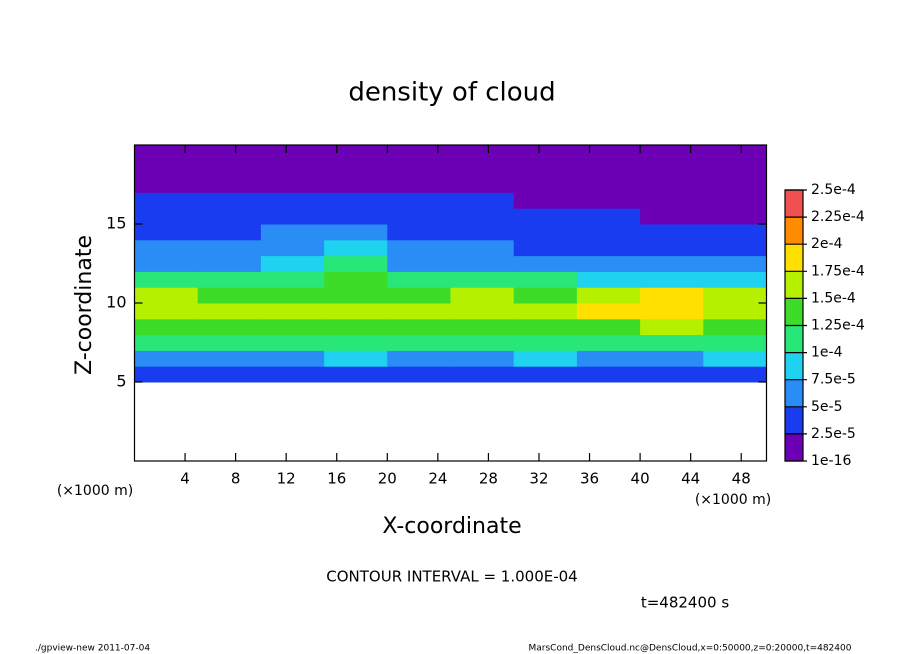 The width and height of the screenshot is (904, 654). I want to click on y-tick-label: 15, so click(116, 223).